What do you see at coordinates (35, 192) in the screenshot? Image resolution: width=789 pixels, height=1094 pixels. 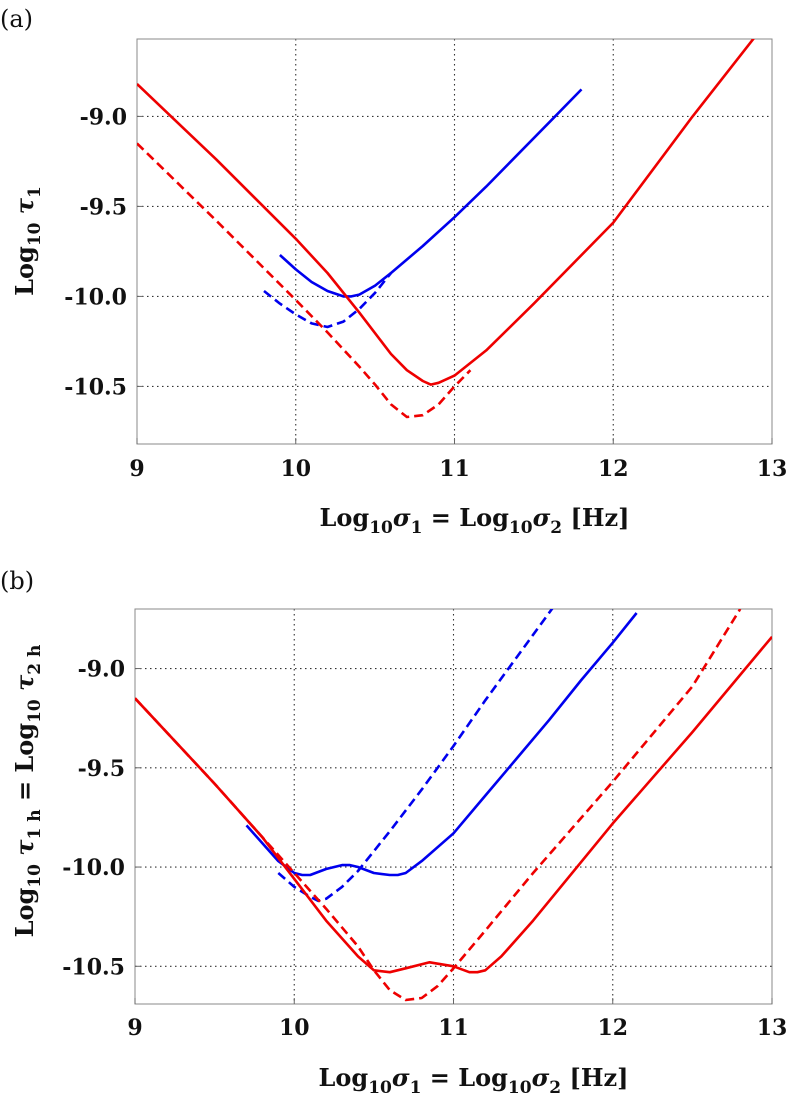 I see `y-axis-label-idx1: 1` at bounding box center [35, 192].